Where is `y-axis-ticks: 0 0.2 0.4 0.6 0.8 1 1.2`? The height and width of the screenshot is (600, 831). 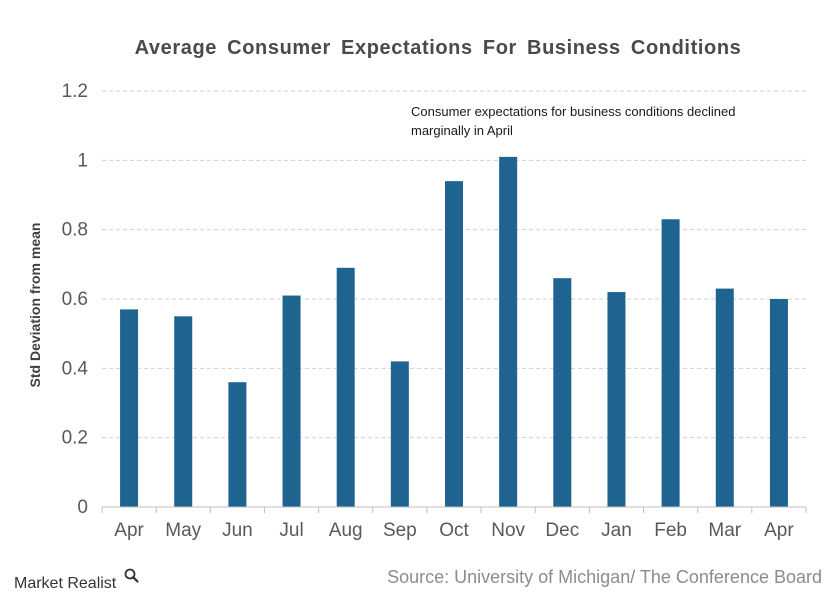
y-axis-ticks: 0 0.2 0.4 0.6 0.8 1 1.2 is located at coordinates (75, 299).